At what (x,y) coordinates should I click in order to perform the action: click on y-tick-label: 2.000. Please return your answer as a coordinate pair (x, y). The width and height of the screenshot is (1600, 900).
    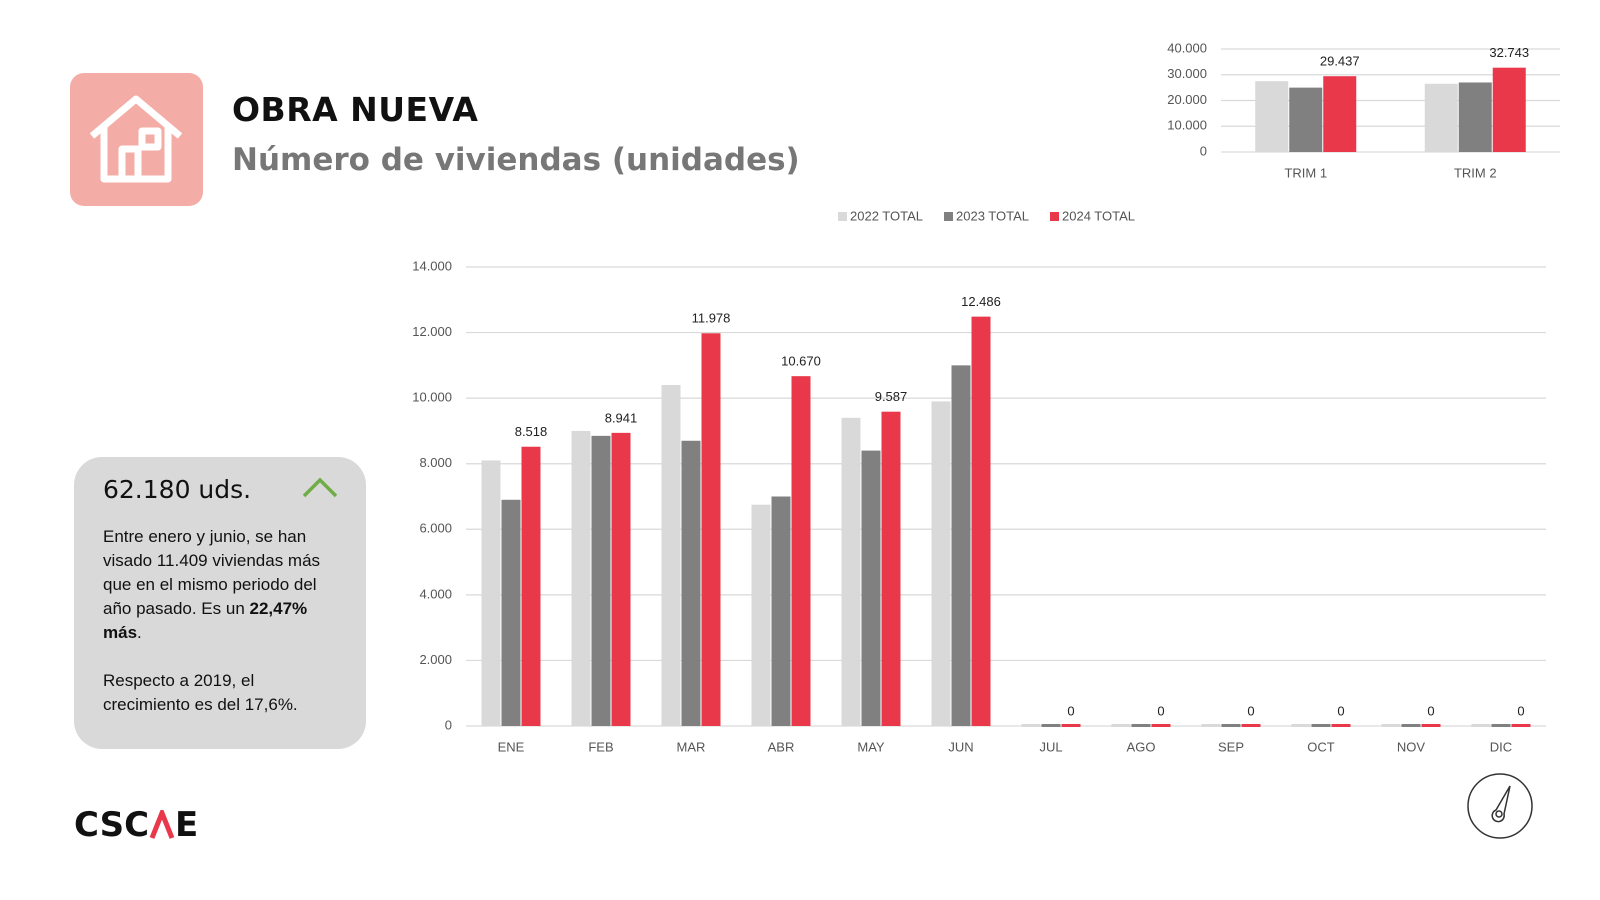
    Looking at the image, I should click on (435, 659).